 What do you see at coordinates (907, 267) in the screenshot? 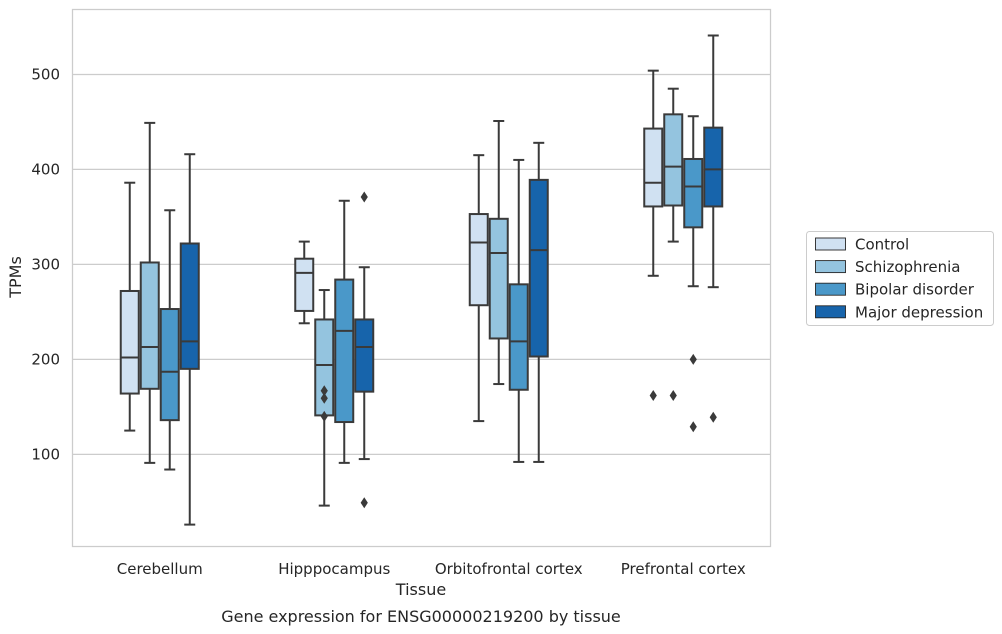
I see `legend-label: Schizophrenia` at bounding box center [907, 267].